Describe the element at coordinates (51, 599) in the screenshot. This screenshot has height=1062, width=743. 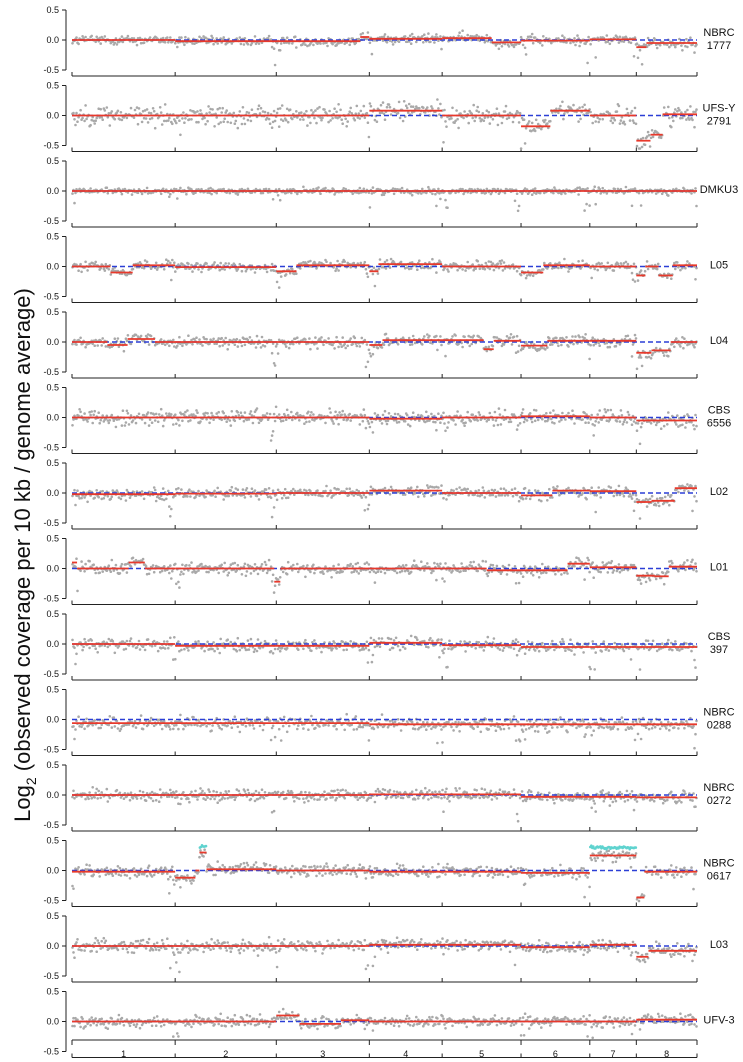
I see `y-tick-label: -0.5` at that location.